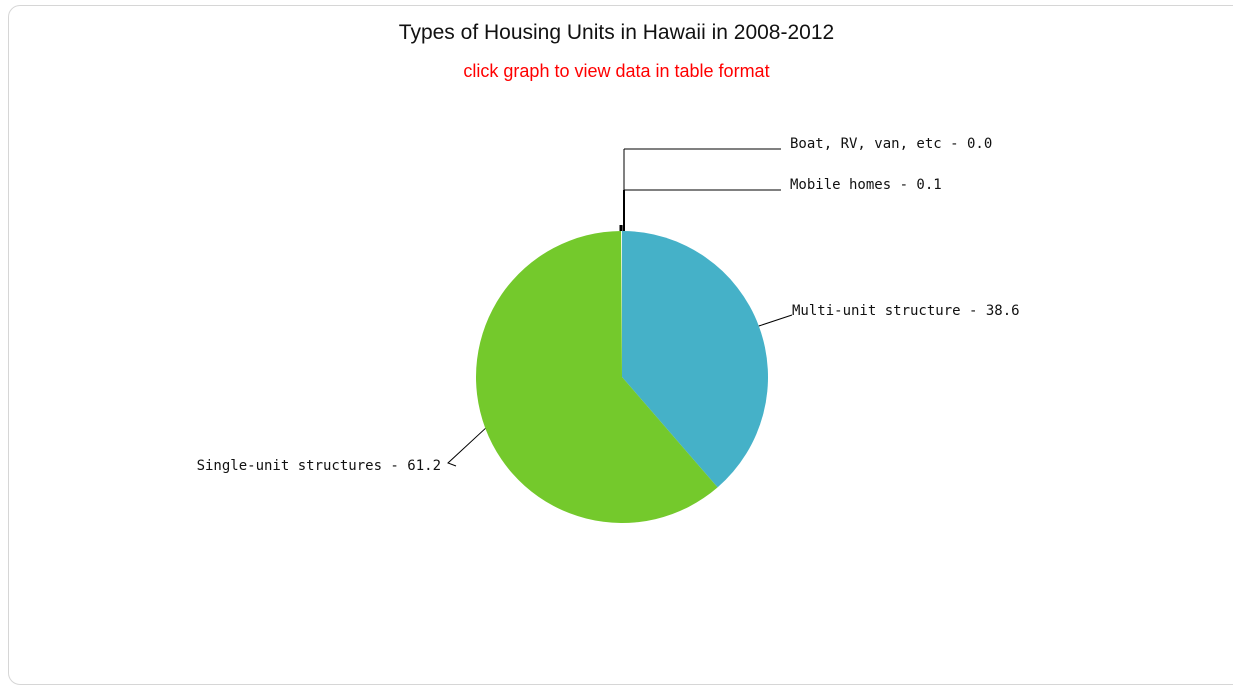  What do you see at coordinates (891, 144) in the screenshot?
I see `label-boat-rv-van: Boat, RV, van, etc - 0.0` at bounding box center [891, 144].